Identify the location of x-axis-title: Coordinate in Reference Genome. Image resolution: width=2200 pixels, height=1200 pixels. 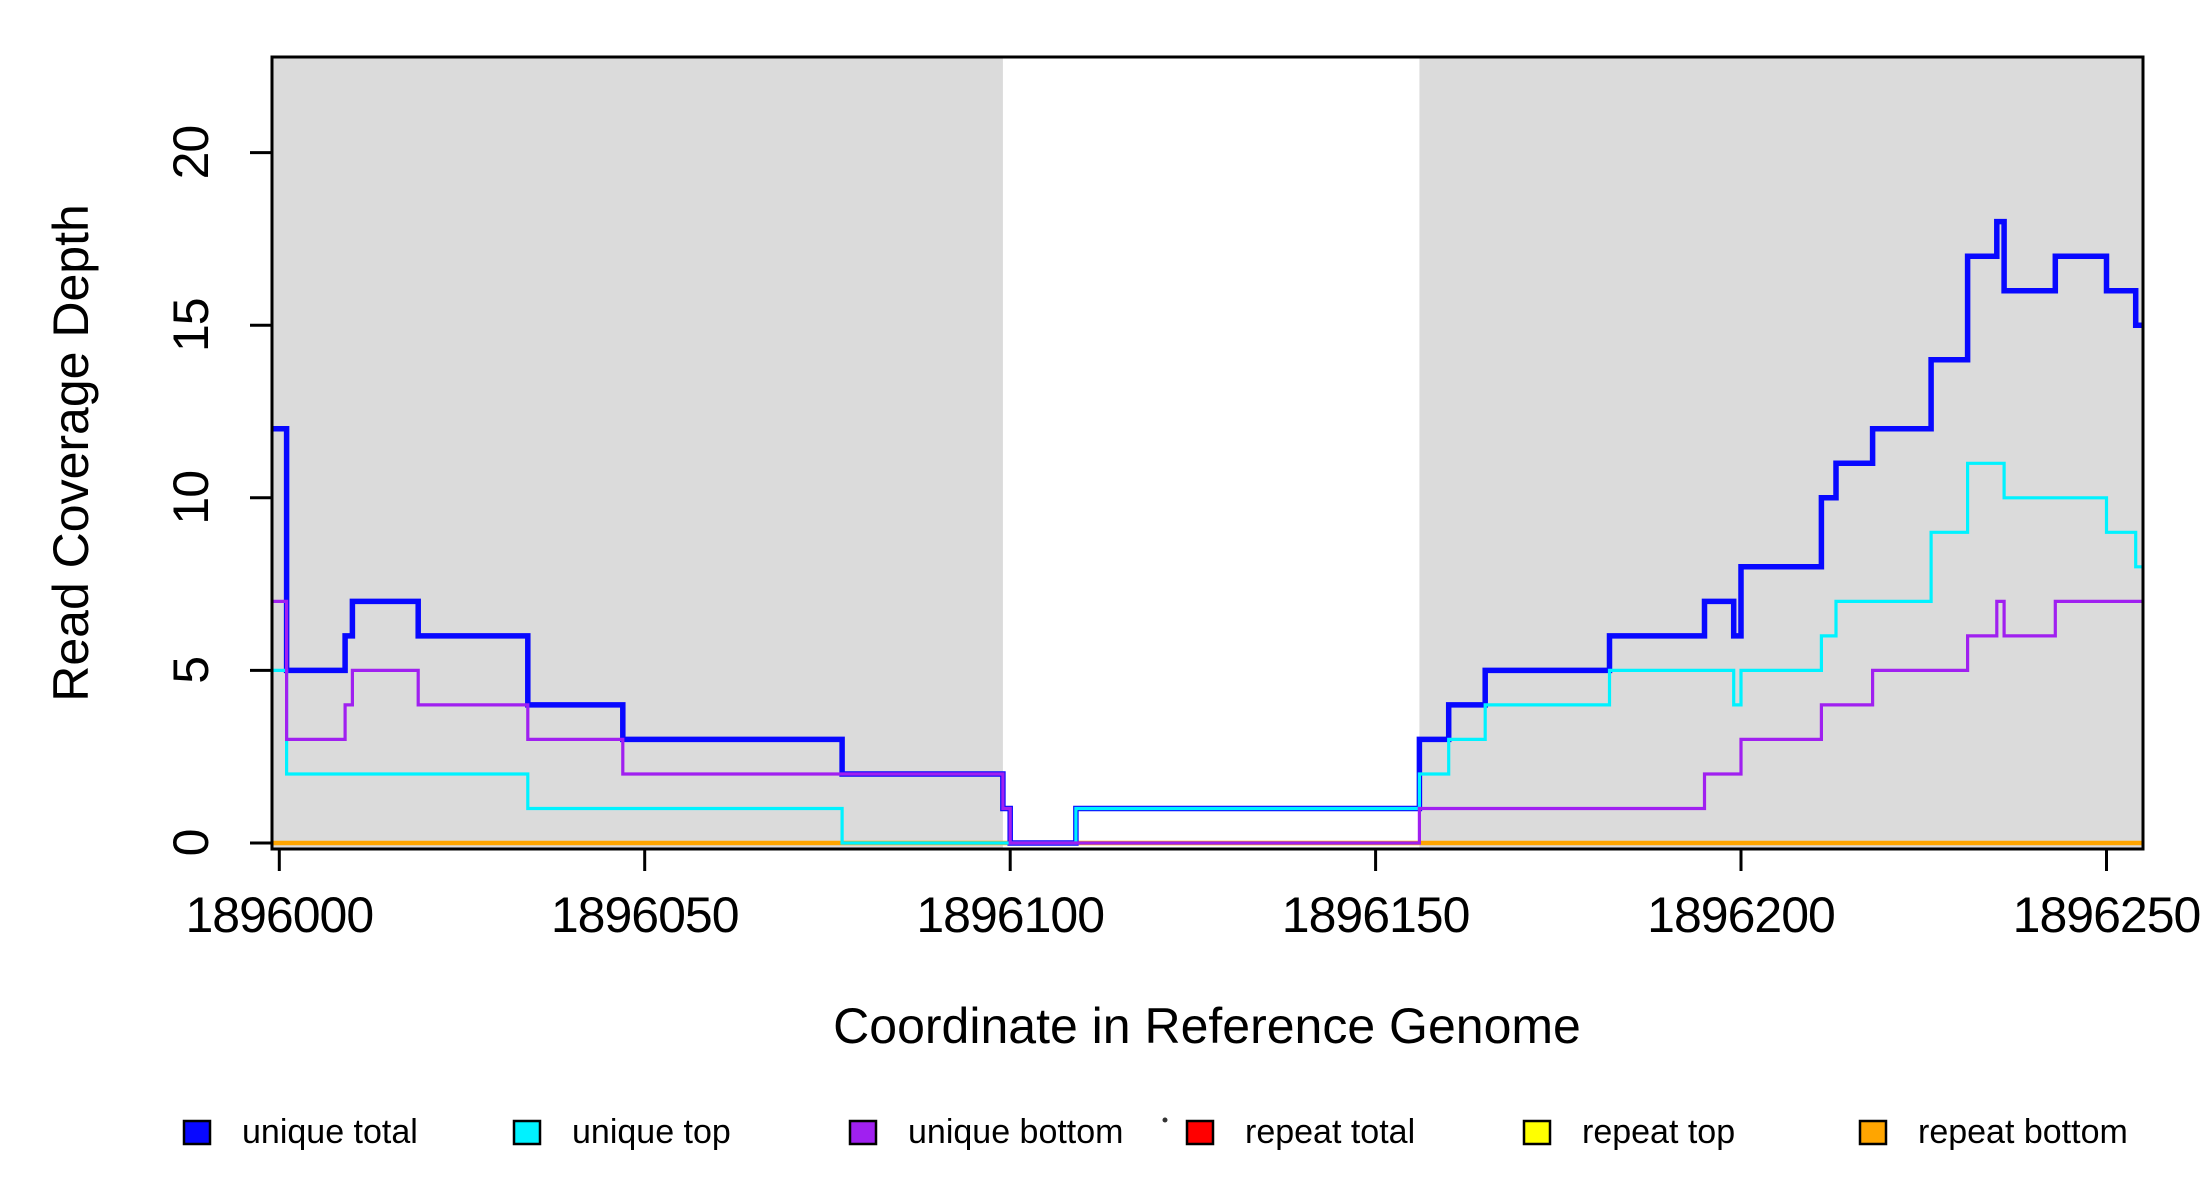
(1207, 1026).